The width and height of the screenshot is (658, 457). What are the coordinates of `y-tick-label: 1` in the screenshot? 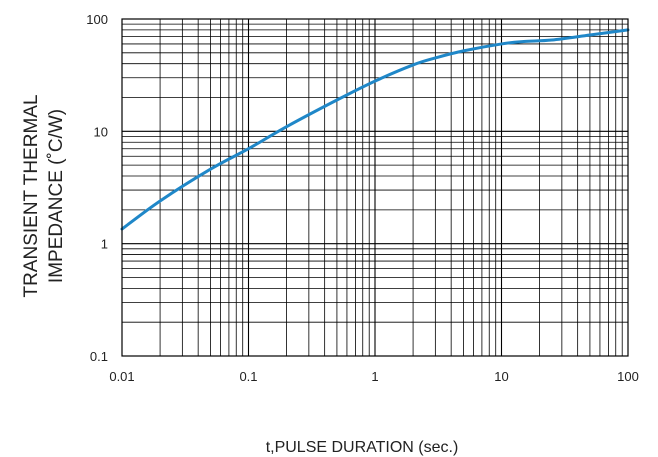 It's located at (104, 244).